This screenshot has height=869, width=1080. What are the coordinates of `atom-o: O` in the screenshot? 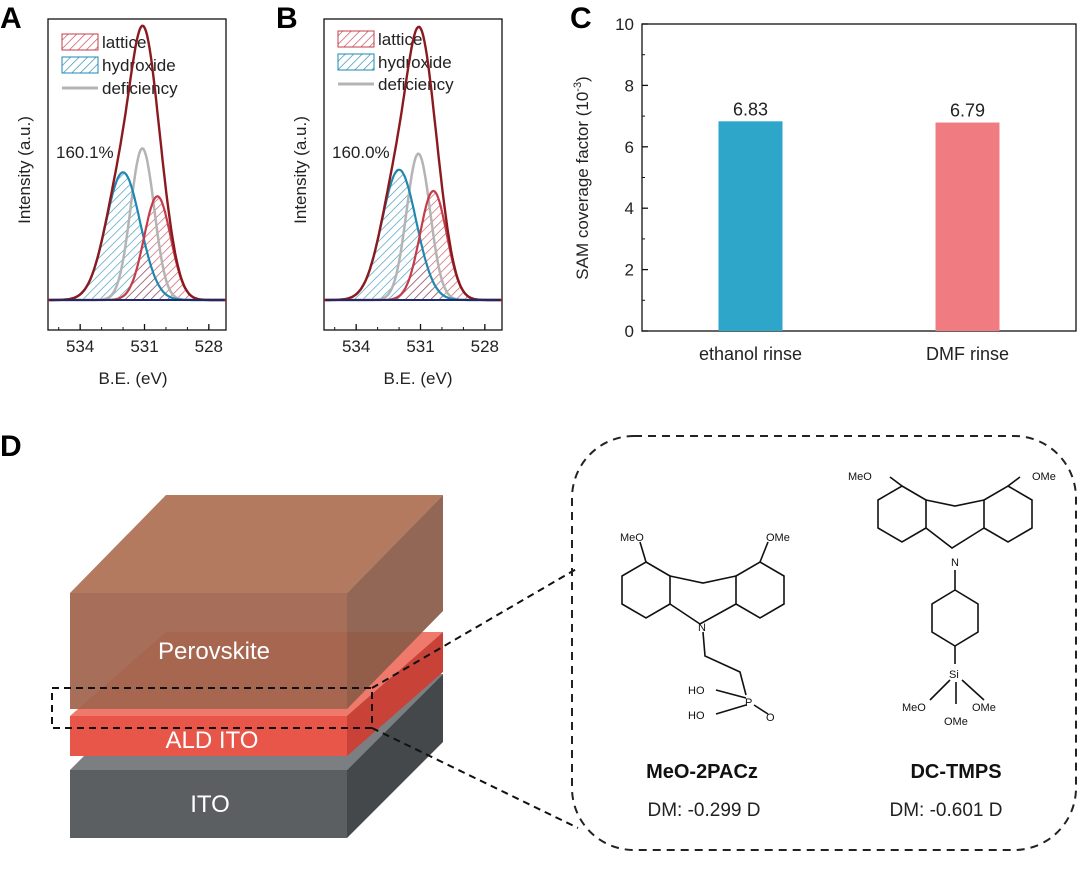 It's located at (770, 718).